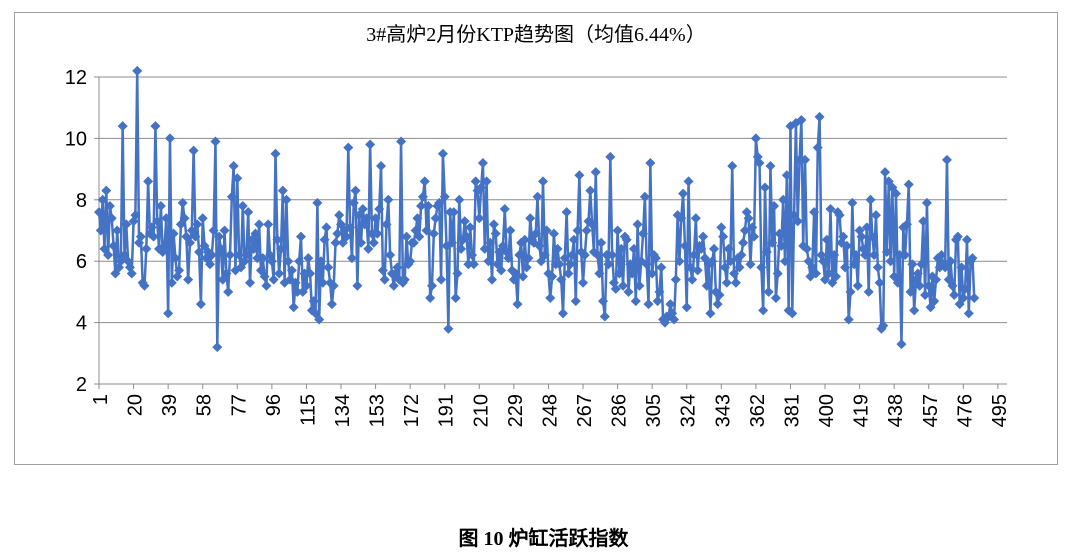 This screenshot has height=557, width=1087. Describe the element at coordinates (101, 399) in the screenshot. I see `x-tick-label: 1` at that location.